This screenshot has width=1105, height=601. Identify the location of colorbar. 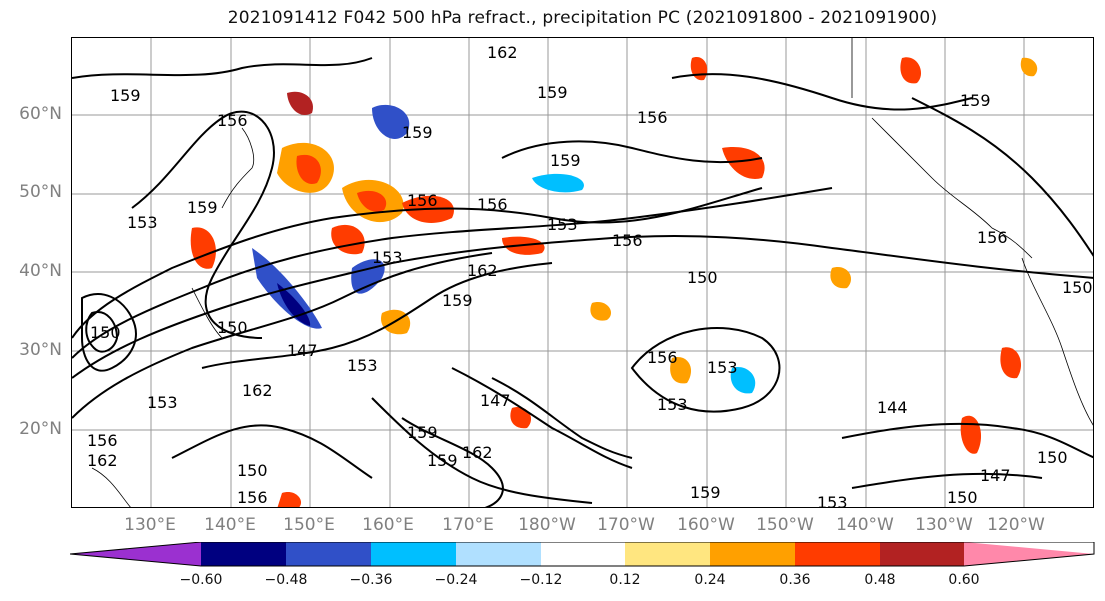
(582, 554).